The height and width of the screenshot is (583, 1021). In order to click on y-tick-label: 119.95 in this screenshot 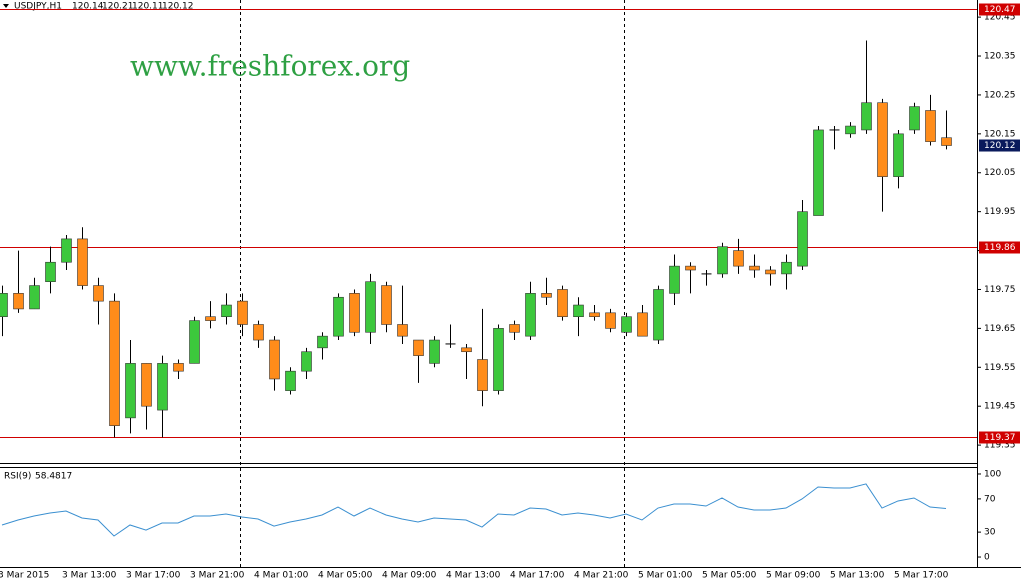, I will do `click(1000, 212)`.